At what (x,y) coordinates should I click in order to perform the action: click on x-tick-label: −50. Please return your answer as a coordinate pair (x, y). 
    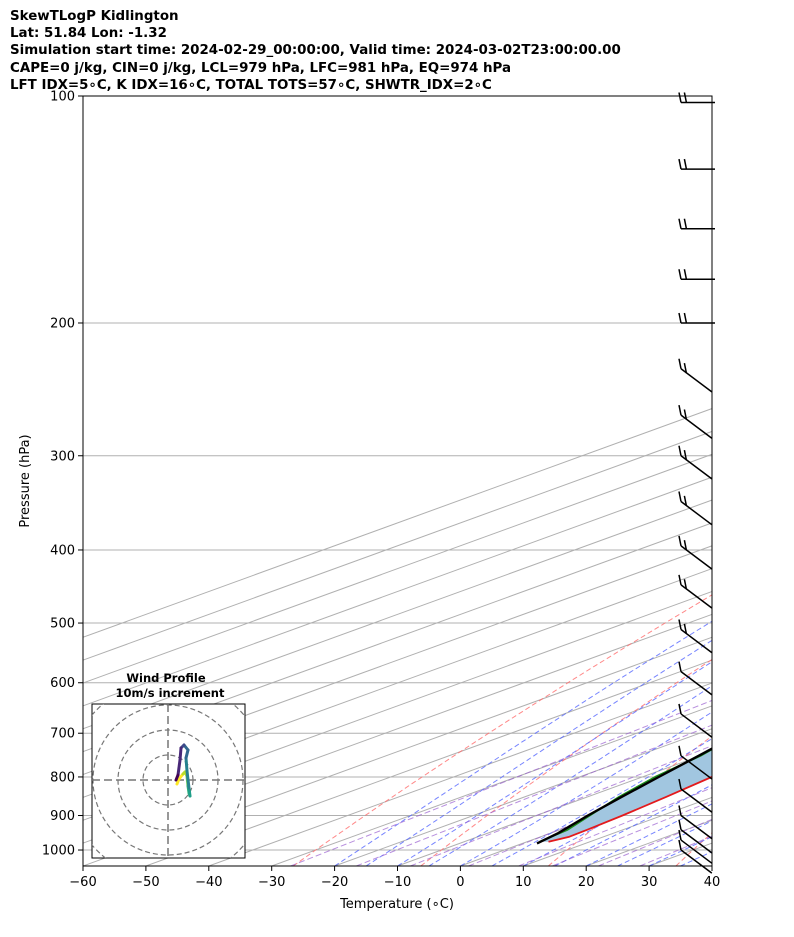
    Looking at the image, I should click on (145, 882).